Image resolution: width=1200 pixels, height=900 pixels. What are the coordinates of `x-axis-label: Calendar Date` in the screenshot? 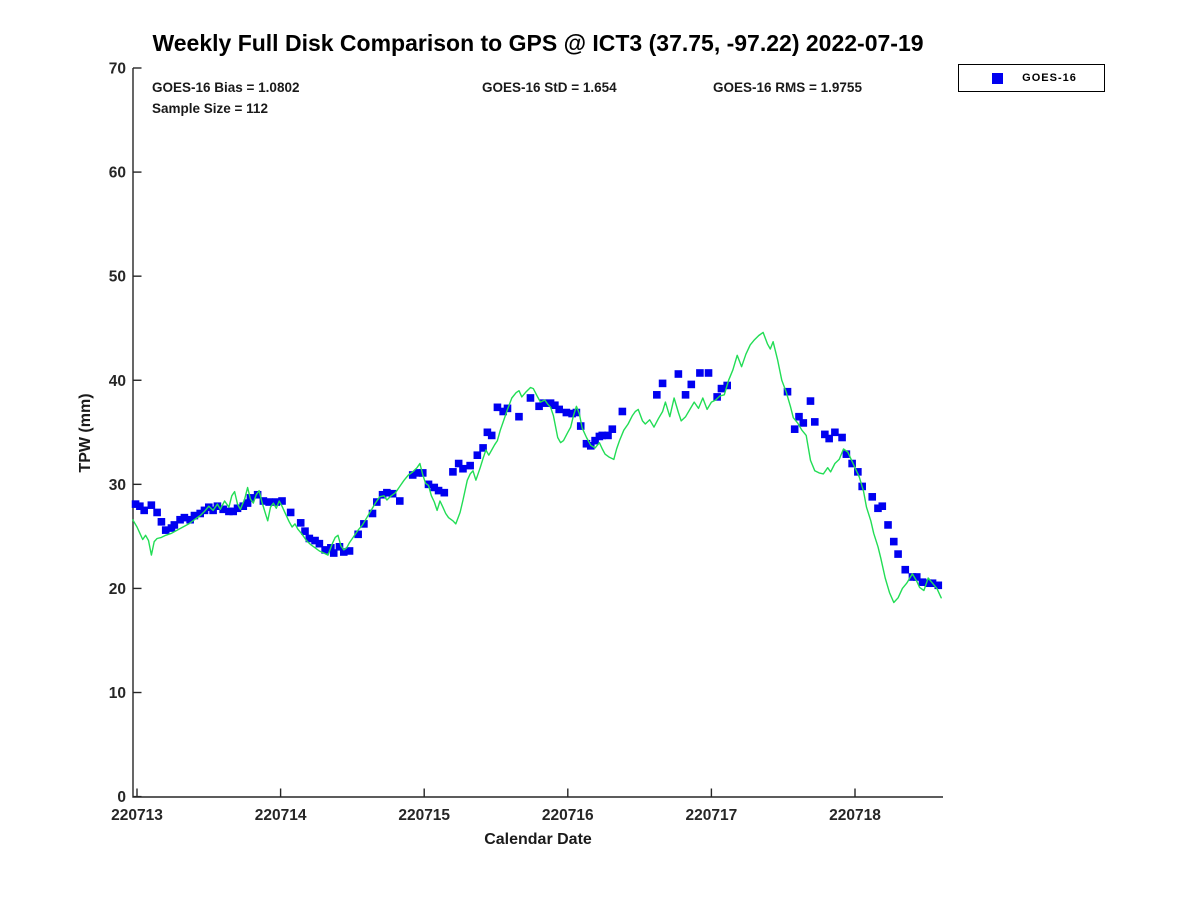 It's located at (538, 839).